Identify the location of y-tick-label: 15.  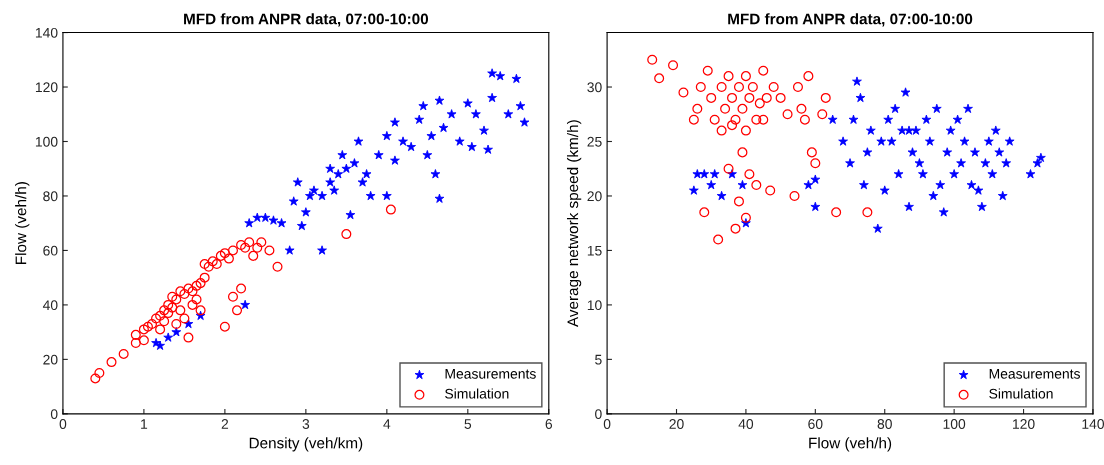
(594, 250).